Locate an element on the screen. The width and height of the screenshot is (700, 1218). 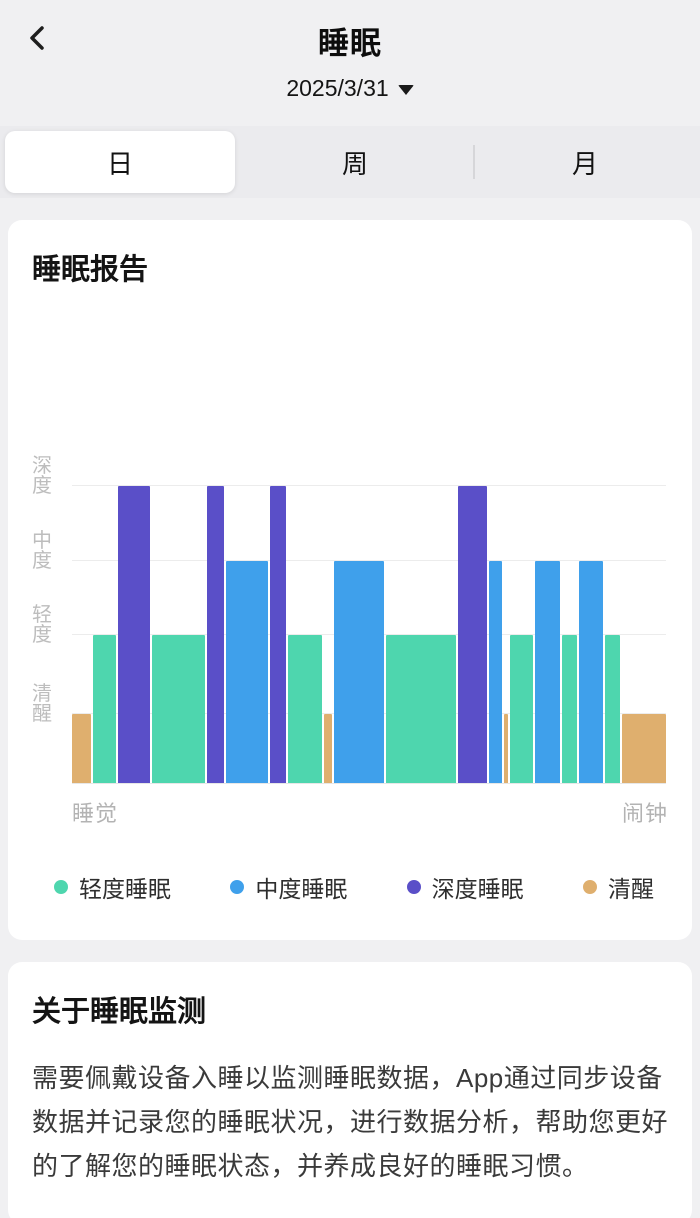
legend-label: 轻度睡眠 is located at coordinates (125, 889).